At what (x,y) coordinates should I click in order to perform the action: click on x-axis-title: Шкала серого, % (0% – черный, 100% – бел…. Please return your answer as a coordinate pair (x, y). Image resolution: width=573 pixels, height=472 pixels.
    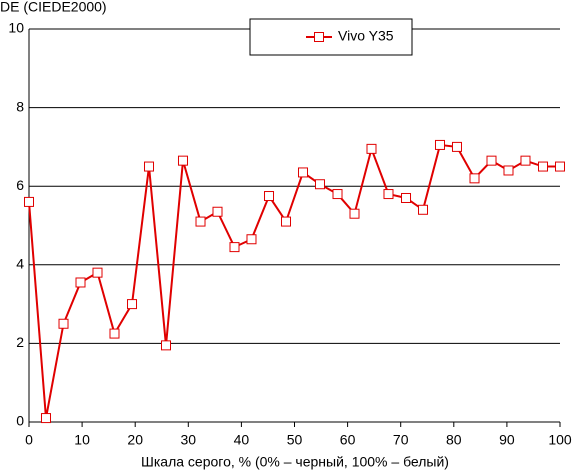
    Looking at the image, I should click on (295, 462).